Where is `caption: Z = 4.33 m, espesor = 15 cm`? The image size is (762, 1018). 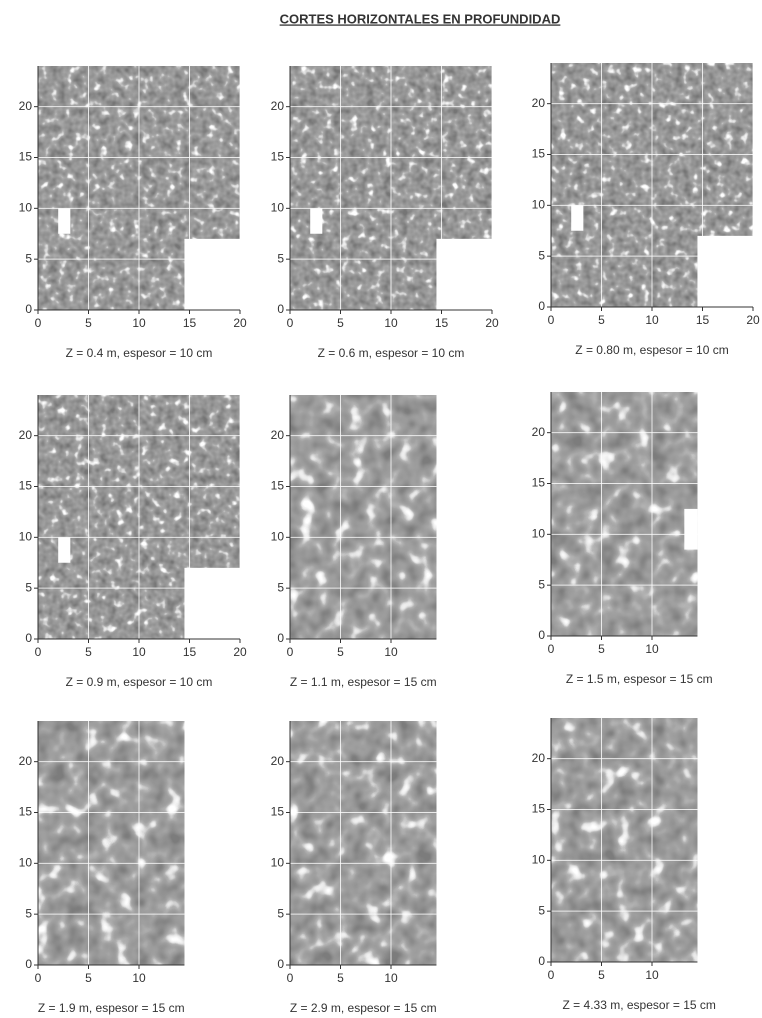 caption: Z = 4.33 m, espesor = 15 cm is located at coordinates (639, 1005).